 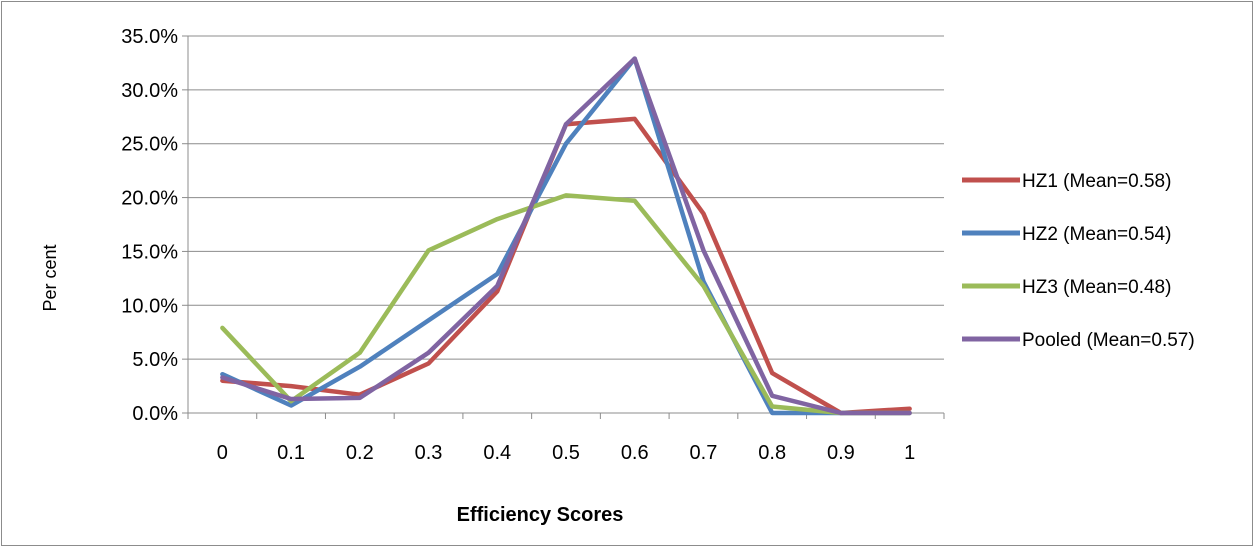 What do you see at coordinates (222, 453) in the screenshot?
I see `x-tick-label: 0` at bounding box center [222, 453].